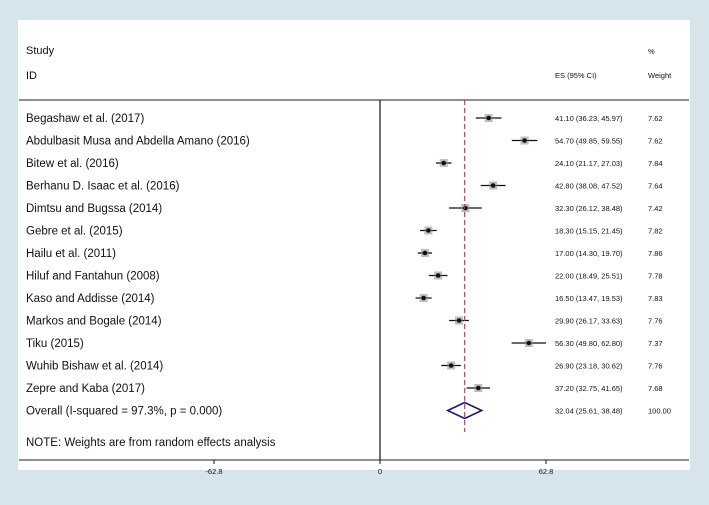 This screenshot has width=709, height=505. Describe the element at coordinates (94, 322) in the screenshot. I see `study-label: Markos and Bogale (2014)` at that location.